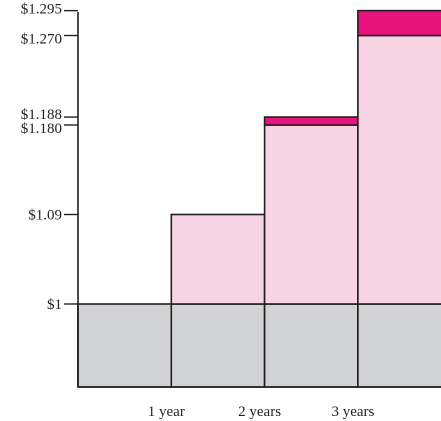  Describe the element at coordinates (54, 305) in the screenshot. I see `y-tick-label-5: $1` at that location.